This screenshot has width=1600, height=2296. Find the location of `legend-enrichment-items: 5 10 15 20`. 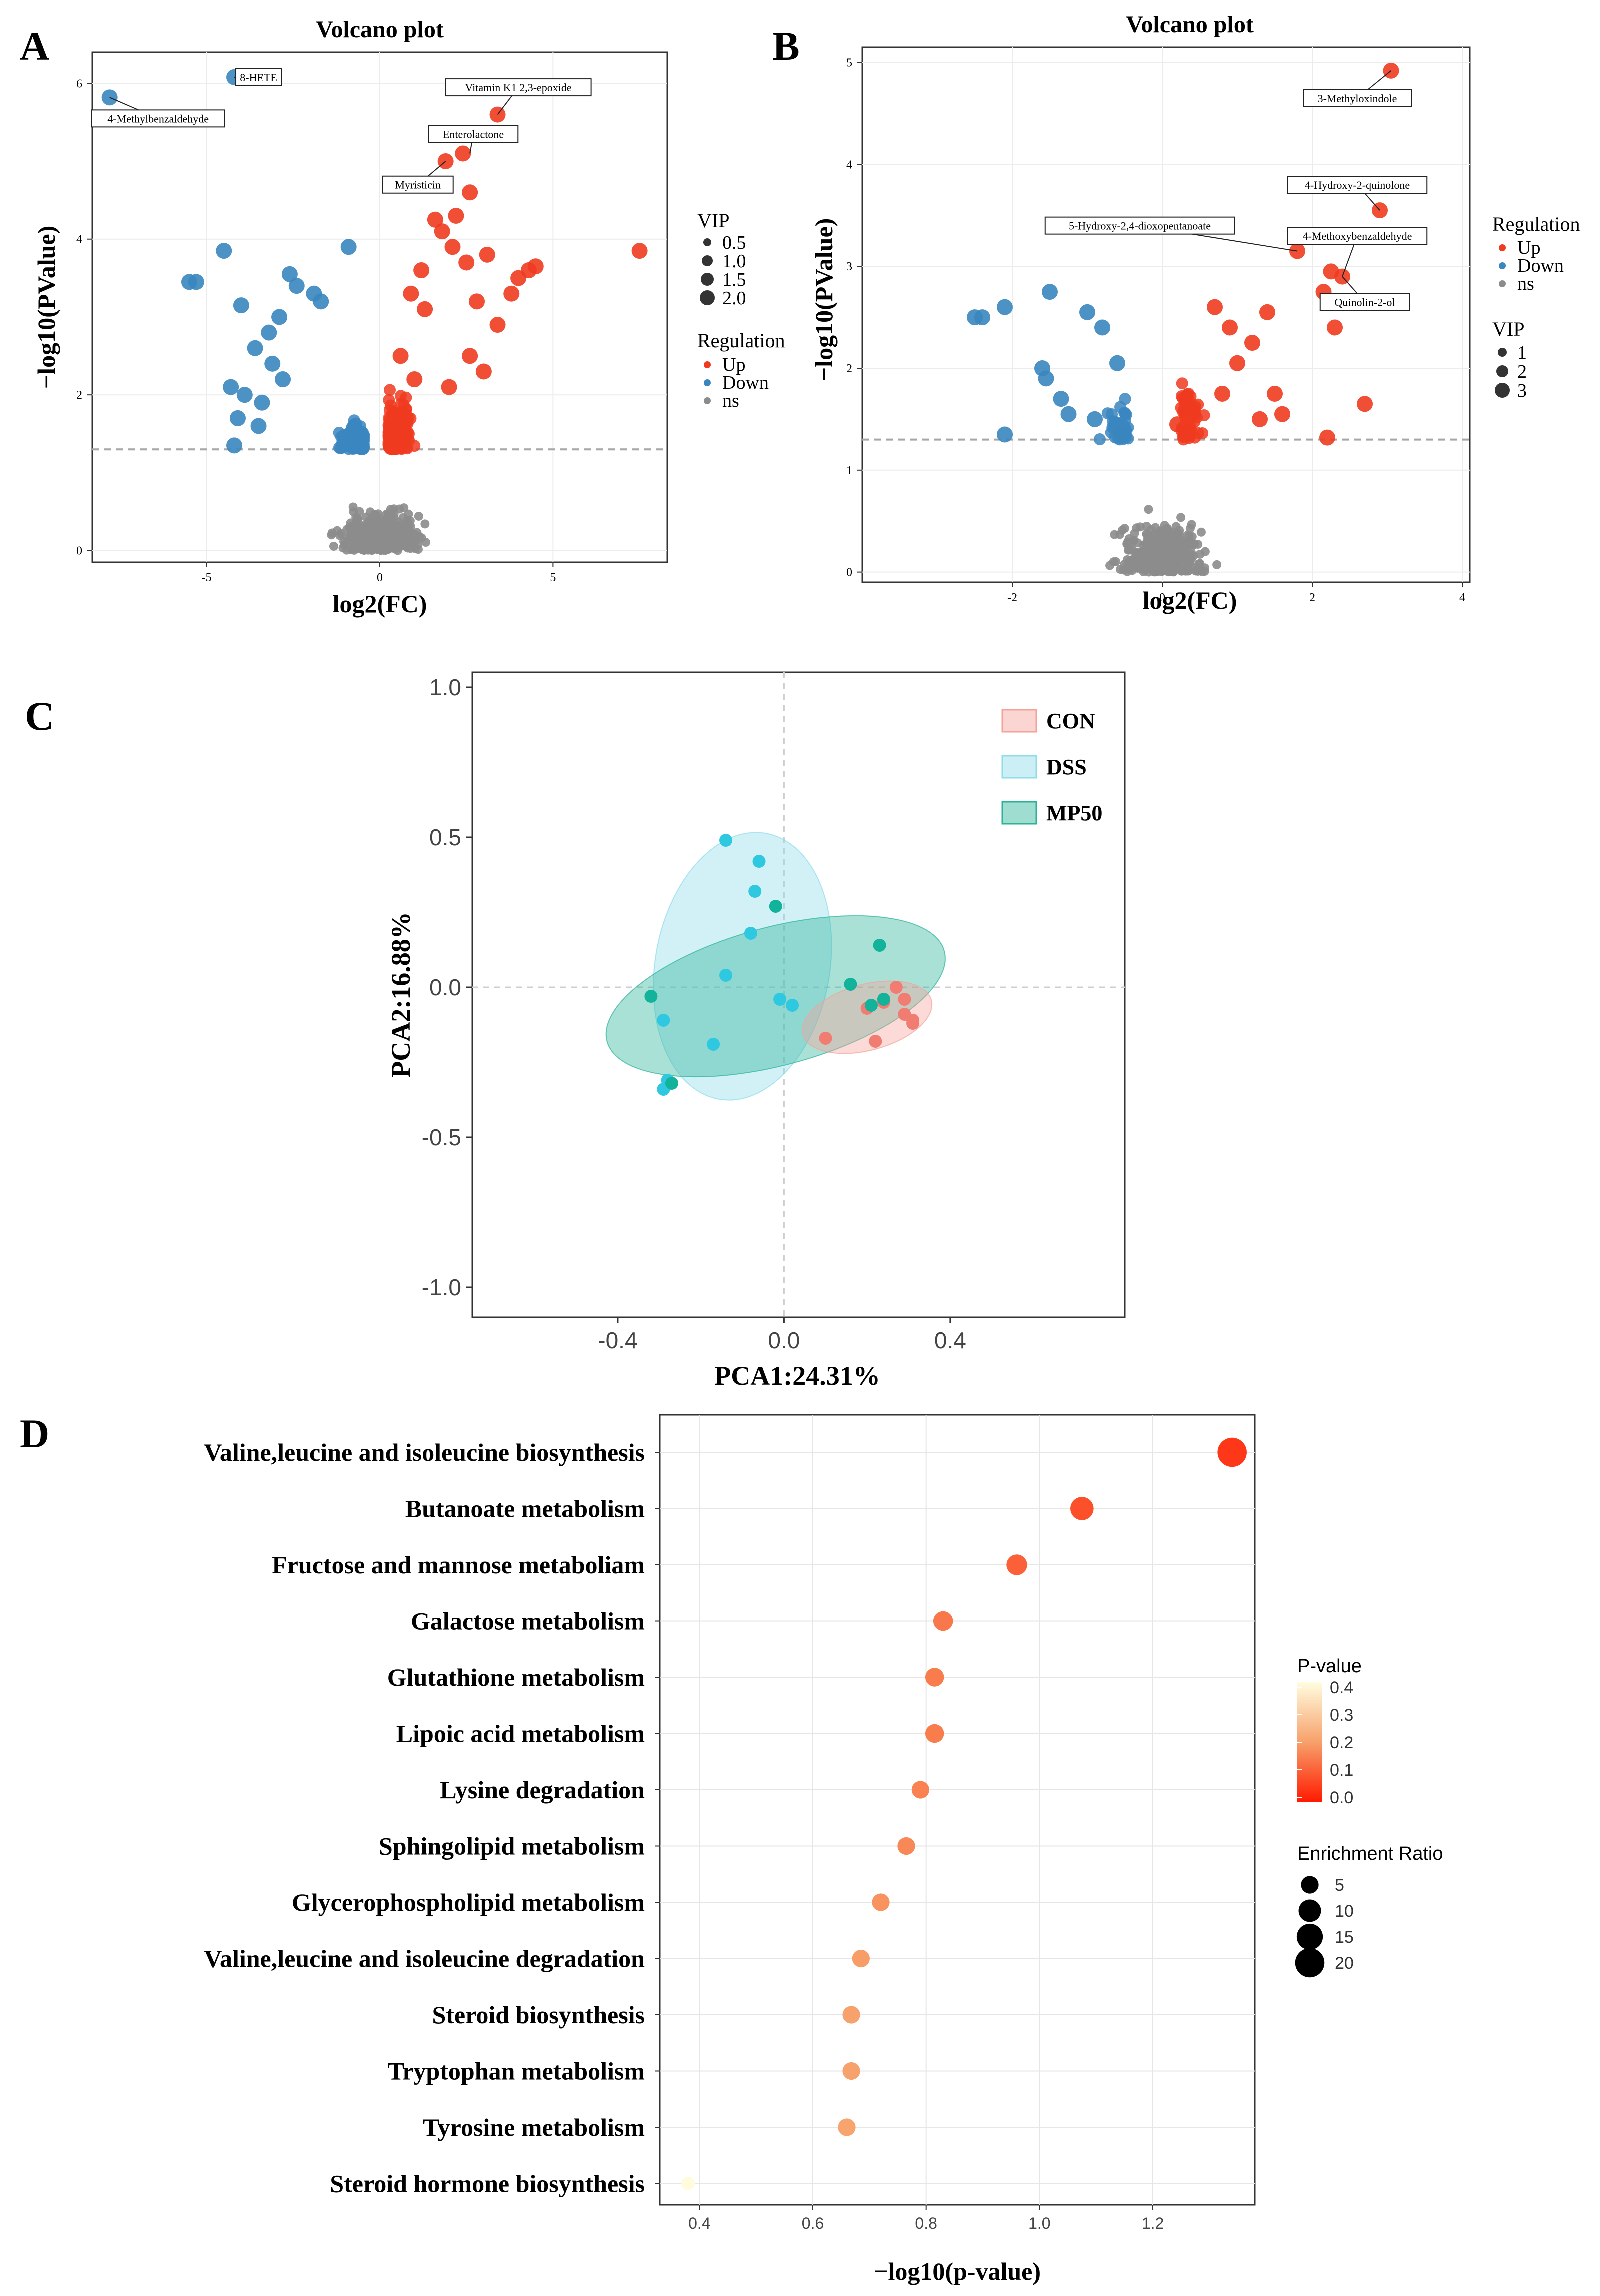

legend-enrichment-items: 5 10 15 20 is located at coordinates (1324, 1927).